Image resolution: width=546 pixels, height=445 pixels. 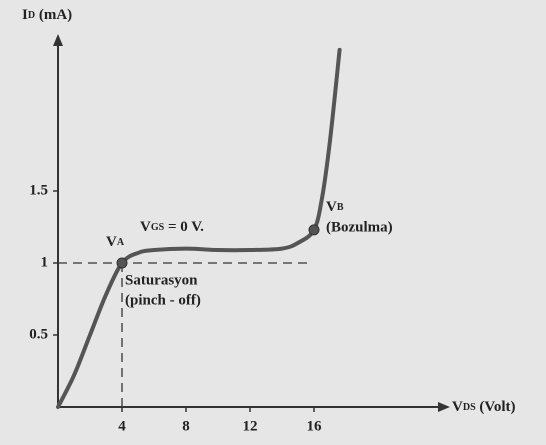 What do you see at coordinates (172, 227) in the screenshot?
I see `curve-label: VGS = 0 V.` at bounding box center [172, 227].